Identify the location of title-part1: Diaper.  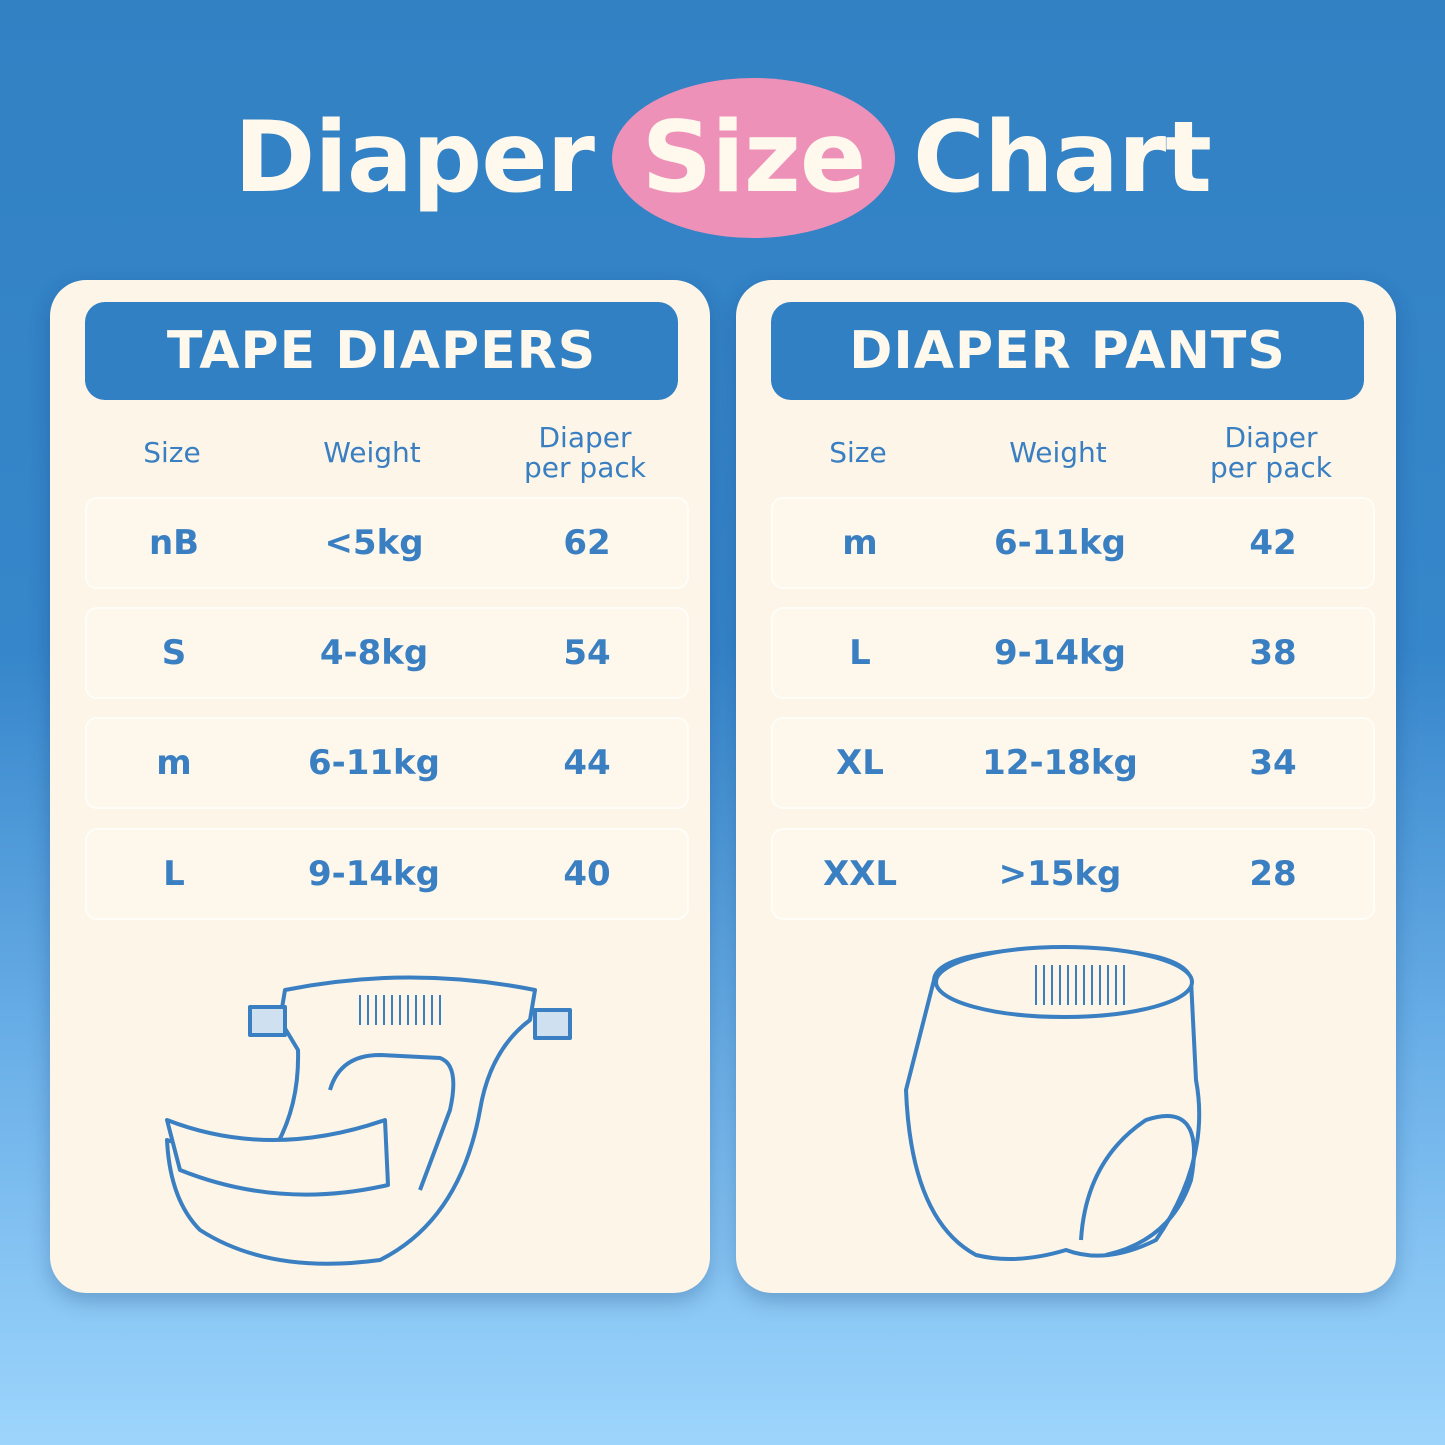
(414, 158).